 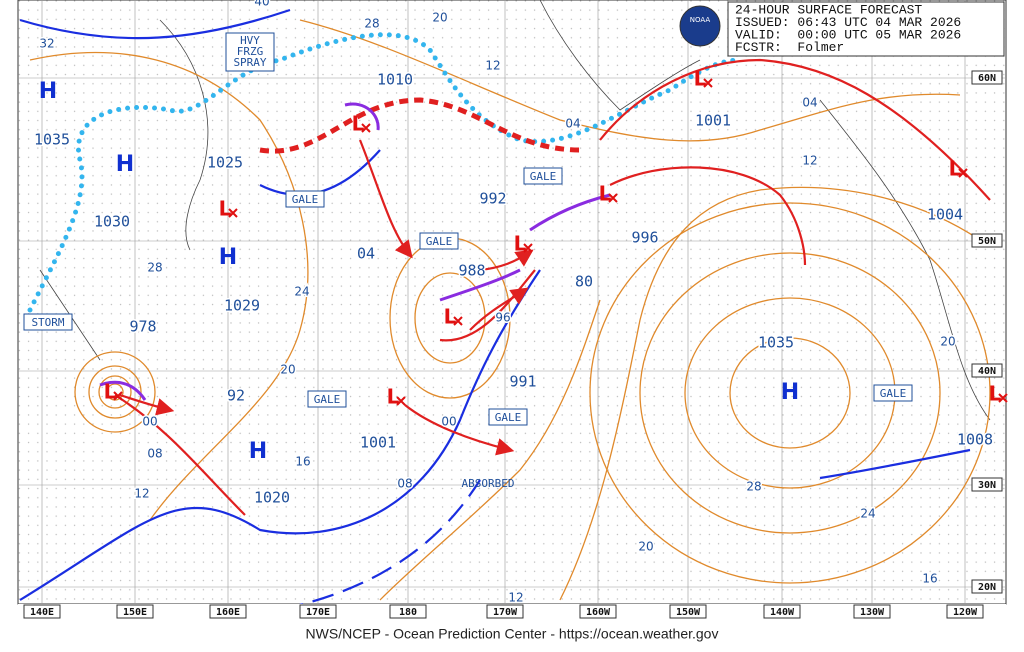 I want to click on longitude-label: 160E, so click(x=228, y=612).